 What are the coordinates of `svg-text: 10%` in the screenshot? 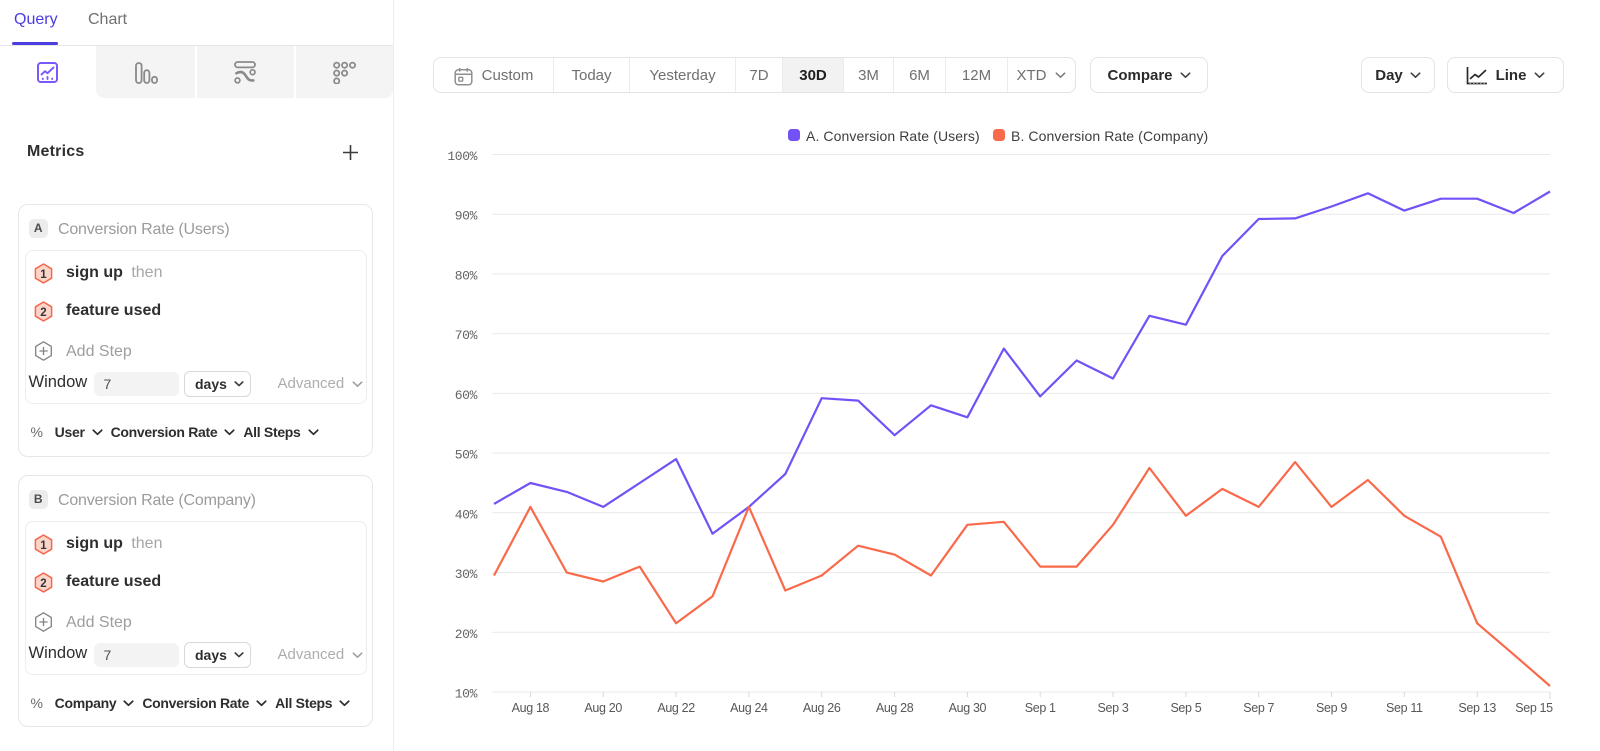 It's located at (466, 694).